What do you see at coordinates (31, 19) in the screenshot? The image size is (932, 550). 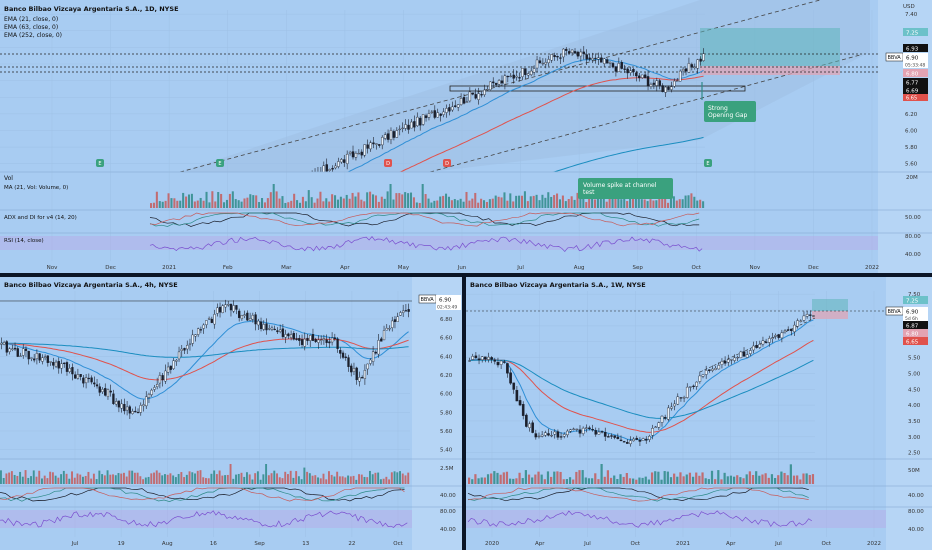 I see `top-indicator-1: EMA (21, close, 0)` at bounding box center [31, 19].